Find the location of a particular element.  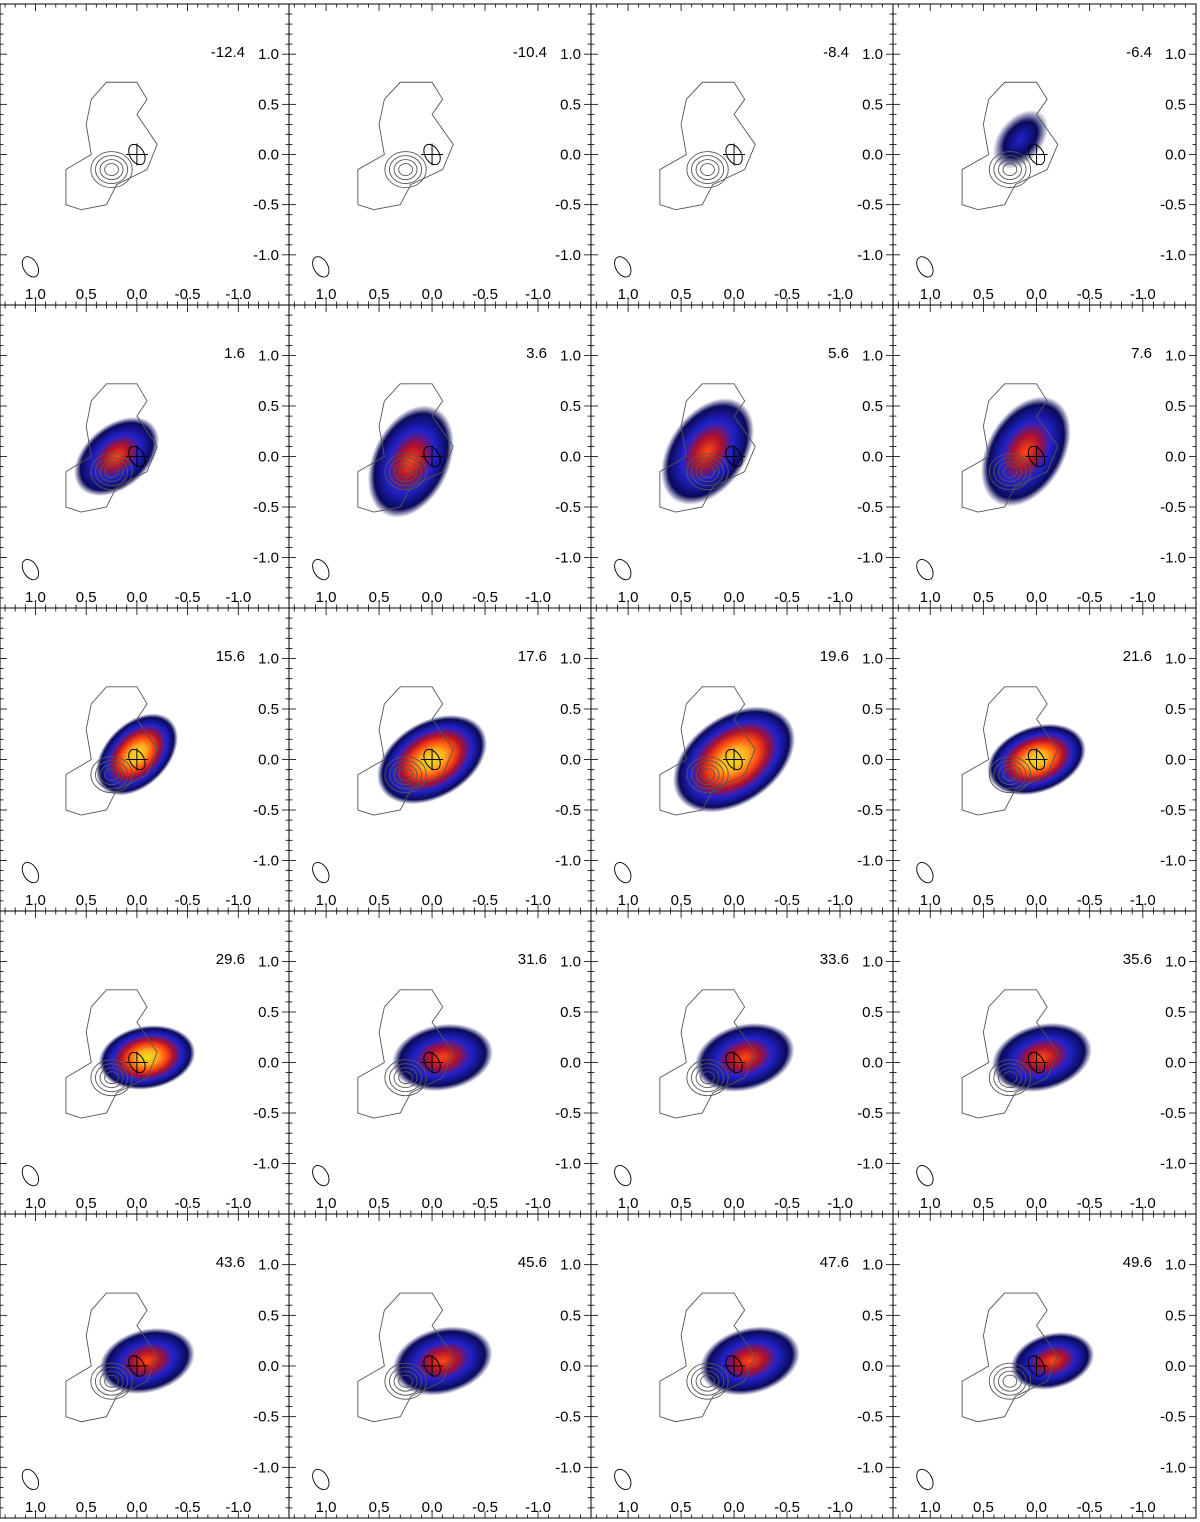

panel-velocity-label: 49.6 is located at coordinates (1137, 1262).